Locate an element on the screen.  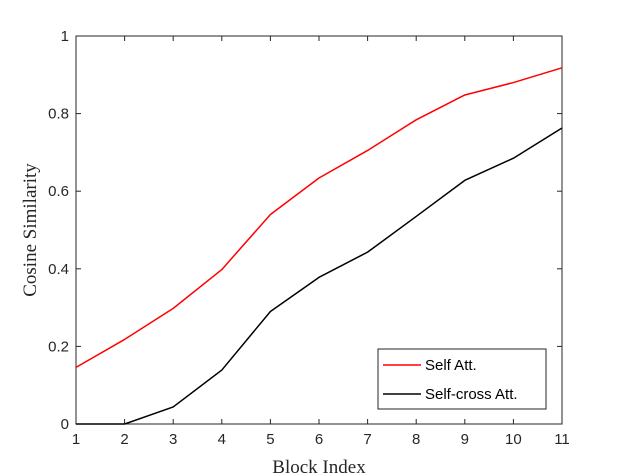
x-tick-label: 5 is located at coordinates (270, 439).